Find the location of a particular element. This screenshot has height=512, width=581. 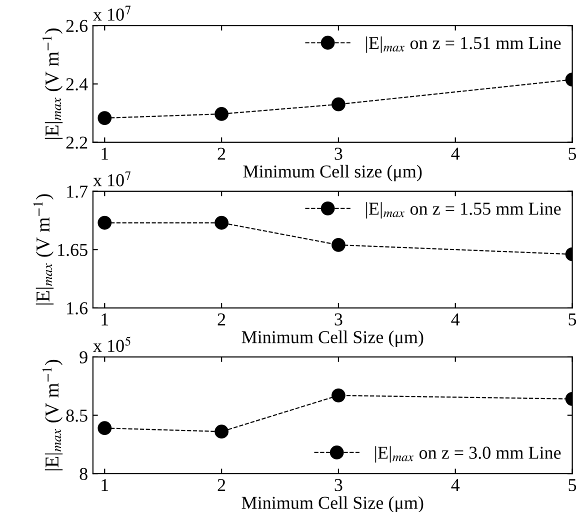

y-tick-label: 2.6 is located at coordinates (77, 26).